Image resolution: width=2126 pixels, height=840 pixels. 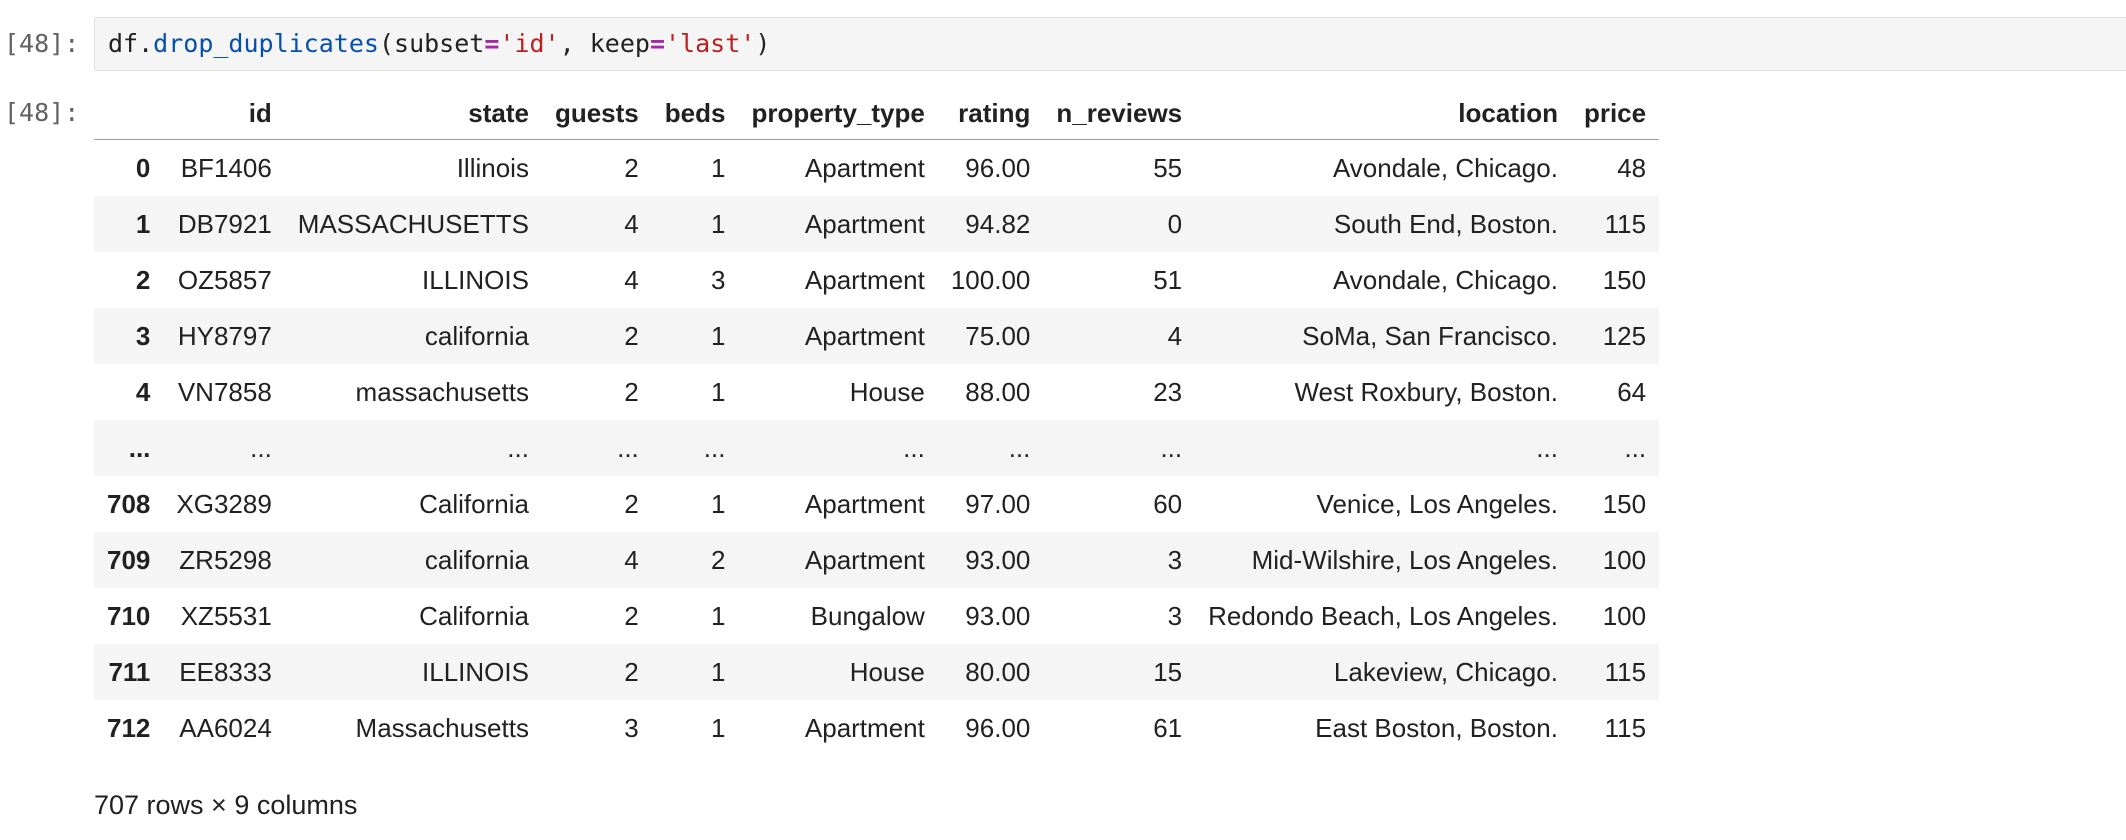 What do you see at coordinates (1445, 671) in the screenshot?
I see `table-cell-location: Lakeview, Chicago.` at bounding box center [1445, 671].